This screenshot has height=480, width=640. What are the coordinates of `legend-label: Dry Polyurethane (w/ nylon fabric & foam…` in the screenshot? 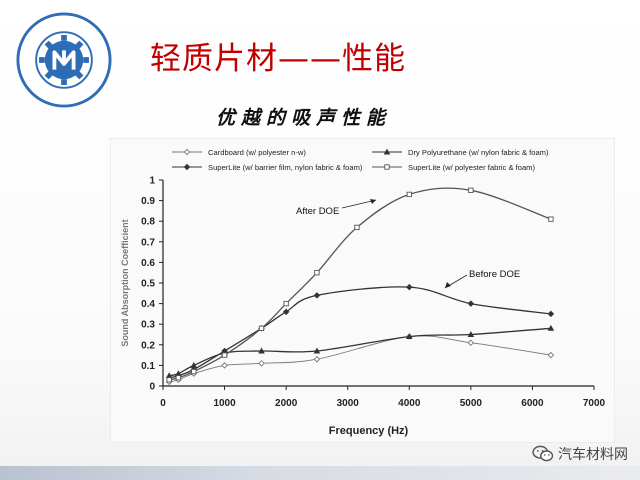 It's located at (478, 152).